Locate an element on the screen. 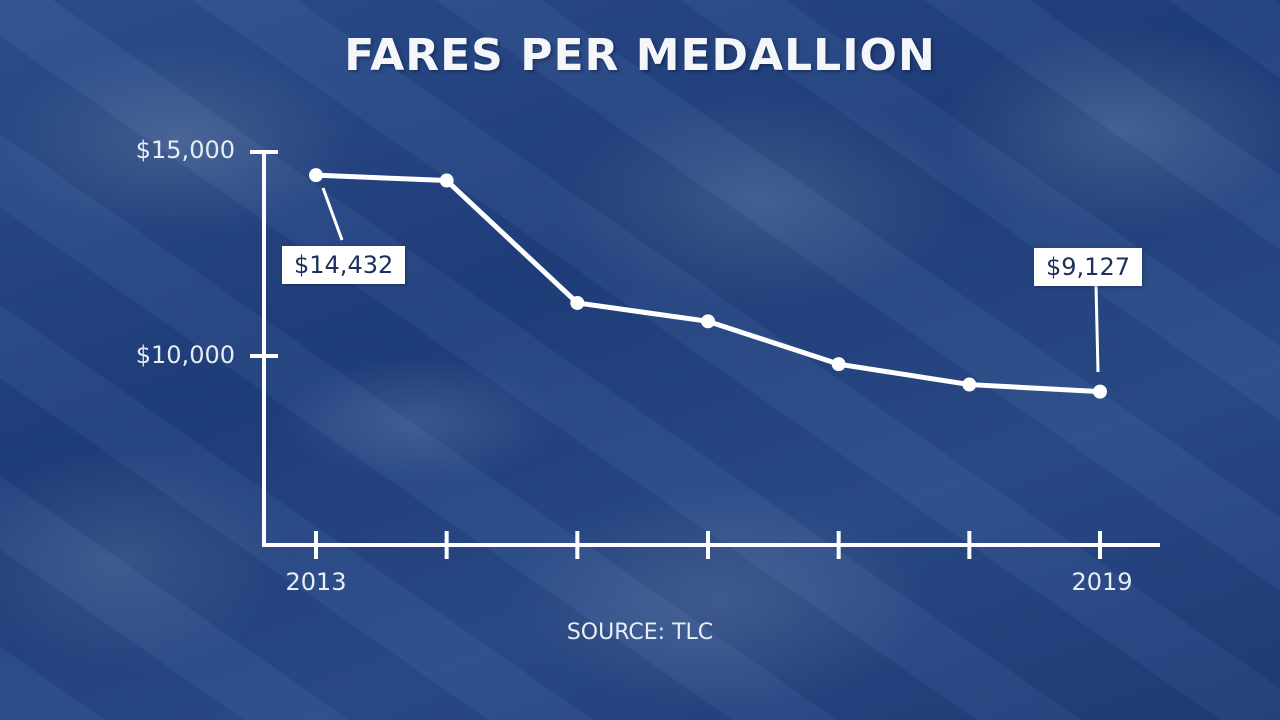 The image size is (1280, 720). x-tick-label-2019: 2019 is located at coordinates (1102, 582).